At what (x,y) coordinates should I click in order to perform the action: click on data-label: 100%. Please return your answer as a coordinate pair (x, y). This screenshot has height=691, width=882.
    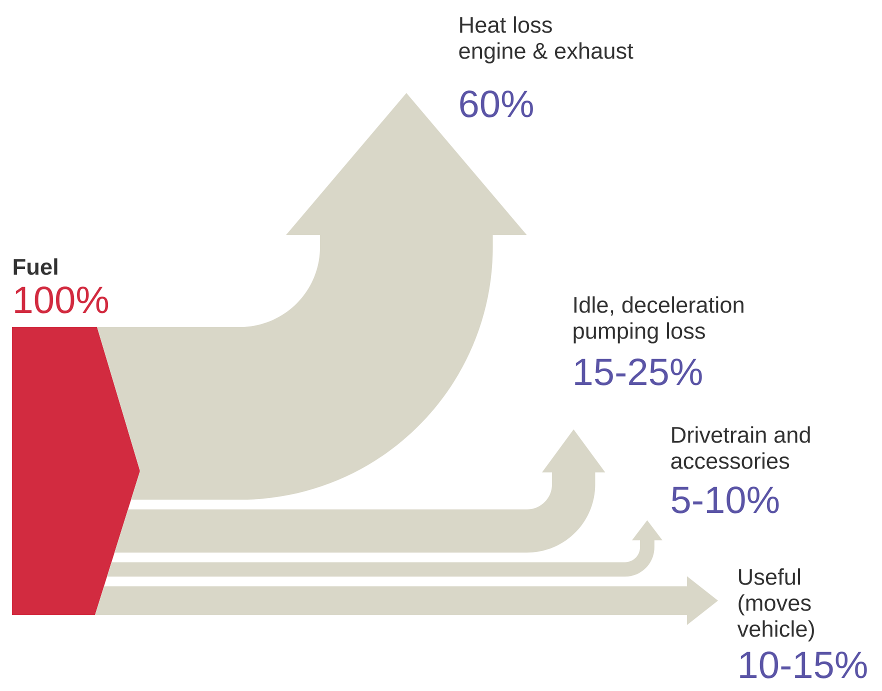
    Looking at the image, I should click on (61, 300).